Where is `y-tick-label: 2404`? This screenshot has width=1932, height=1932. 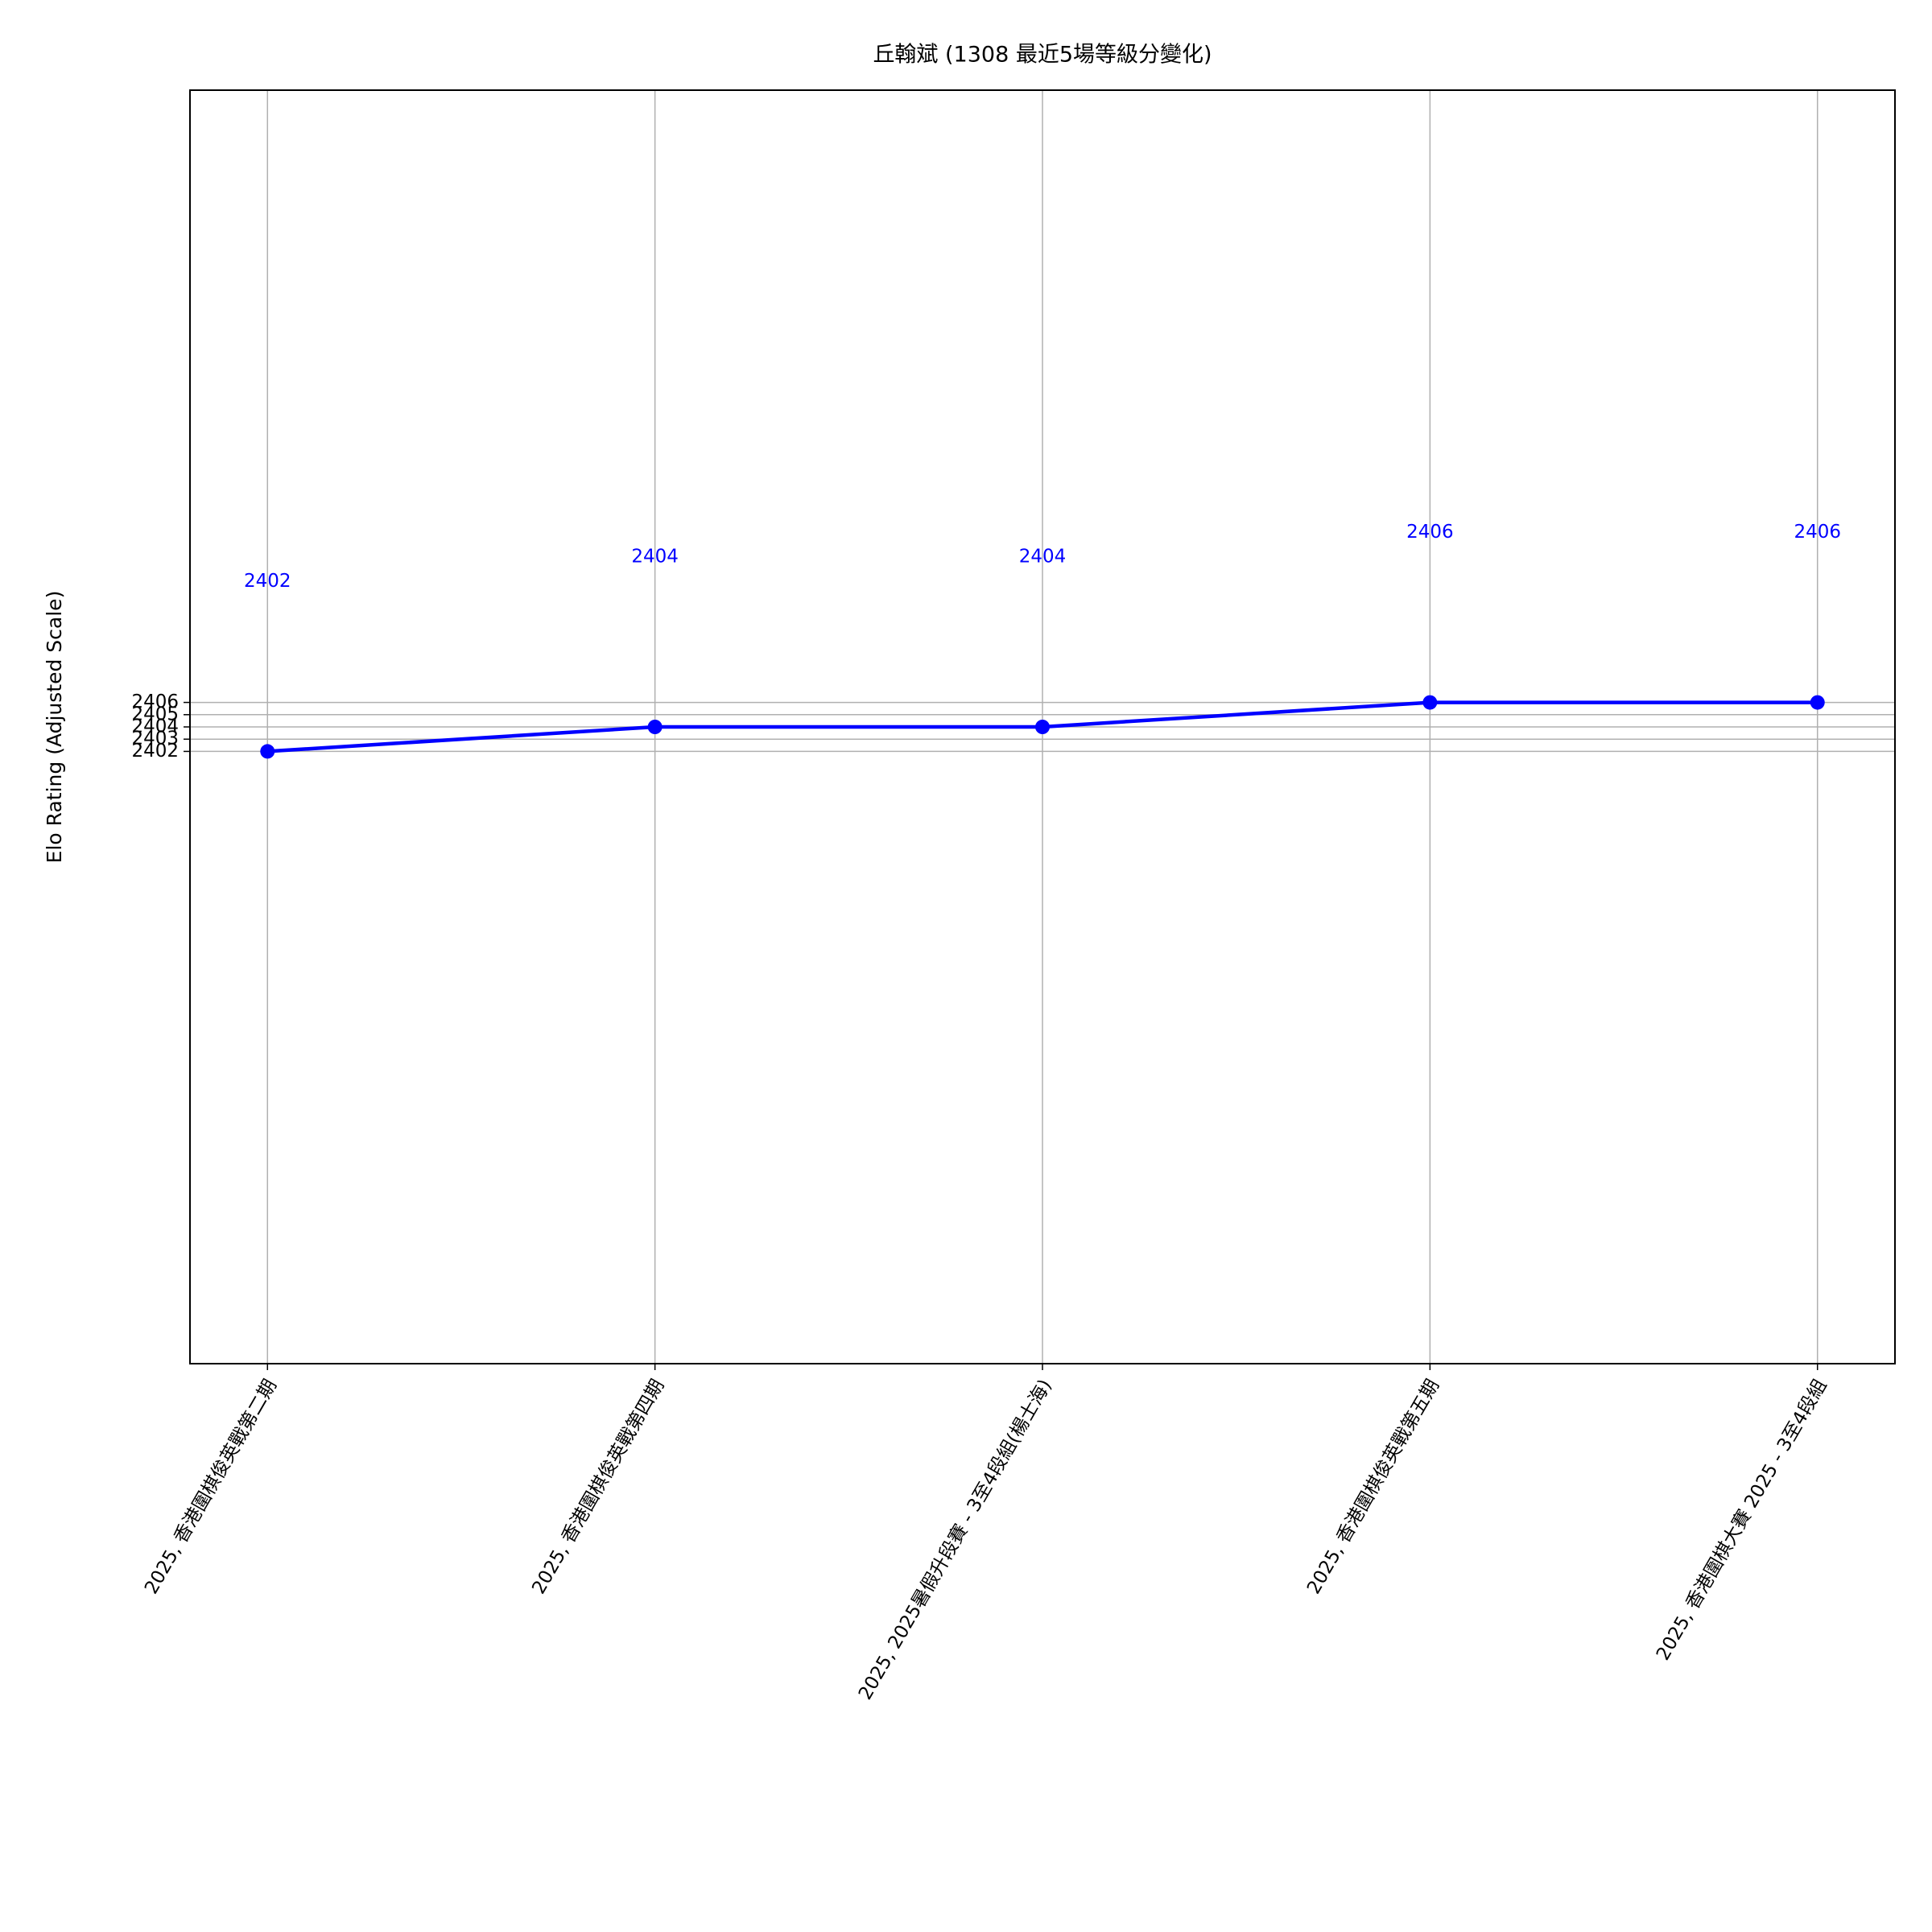
y-tick-label: 2404 is located at coordinates (155, 726).